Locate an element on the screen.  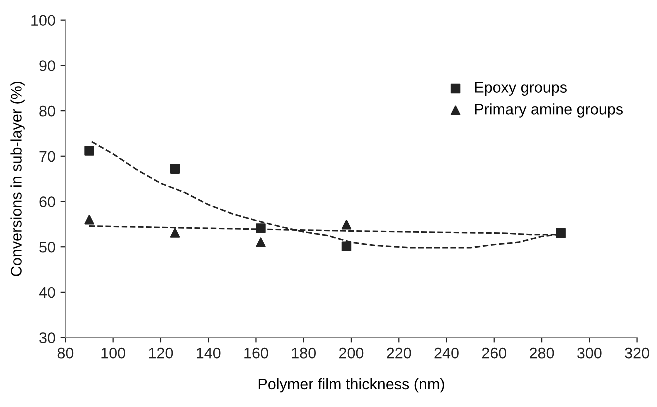
x-tick-label: 80 is located at coordinates (66, 353).